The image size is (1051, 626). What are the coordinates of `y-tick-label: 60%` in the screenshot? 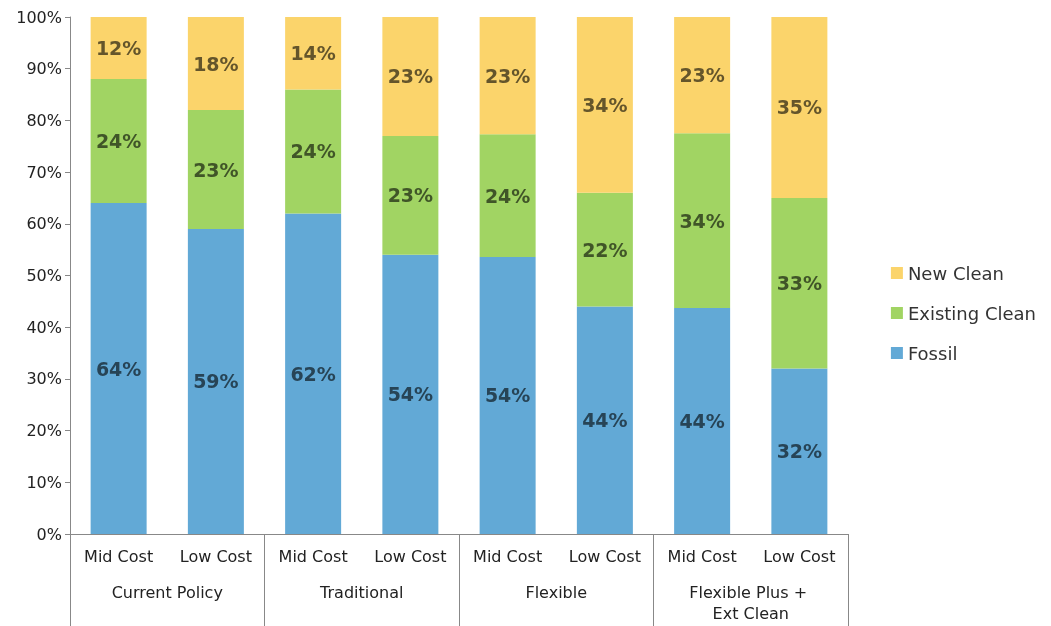 It's located at (44, 224).